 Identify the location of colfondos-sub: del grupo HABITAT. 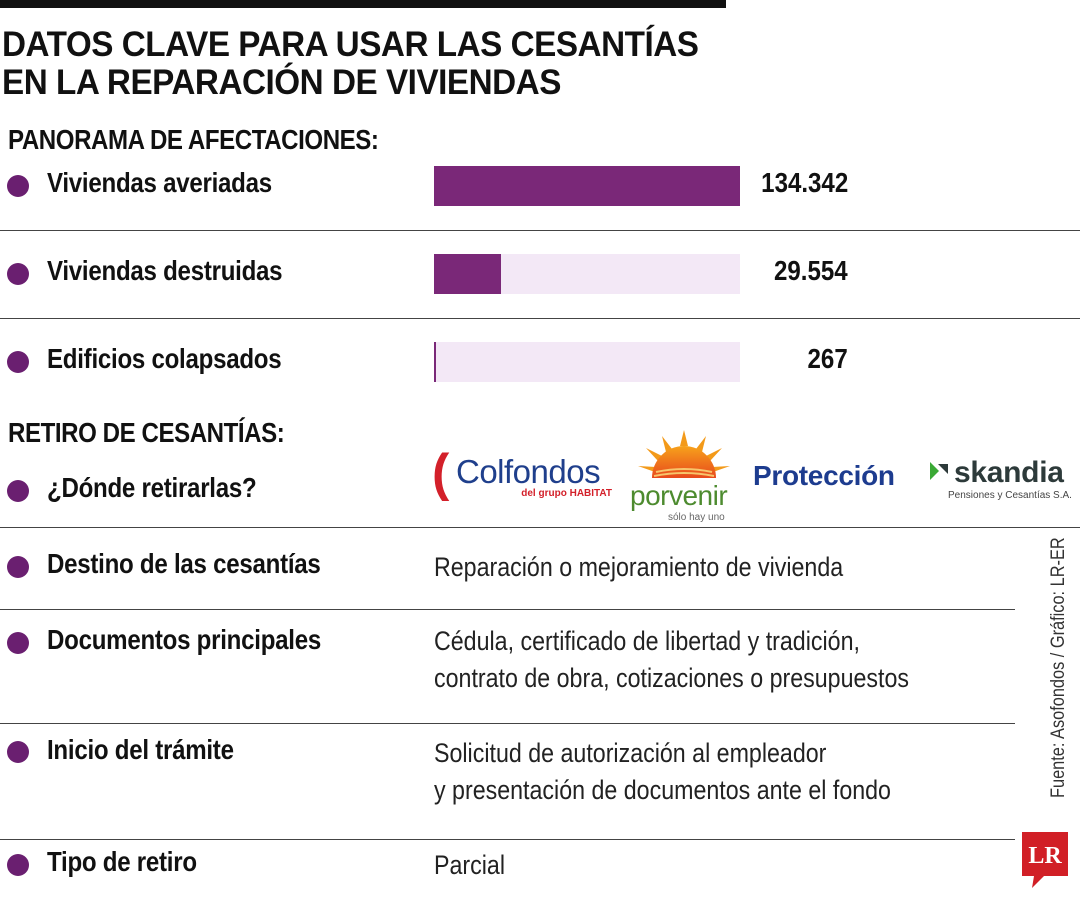
(566, 493).